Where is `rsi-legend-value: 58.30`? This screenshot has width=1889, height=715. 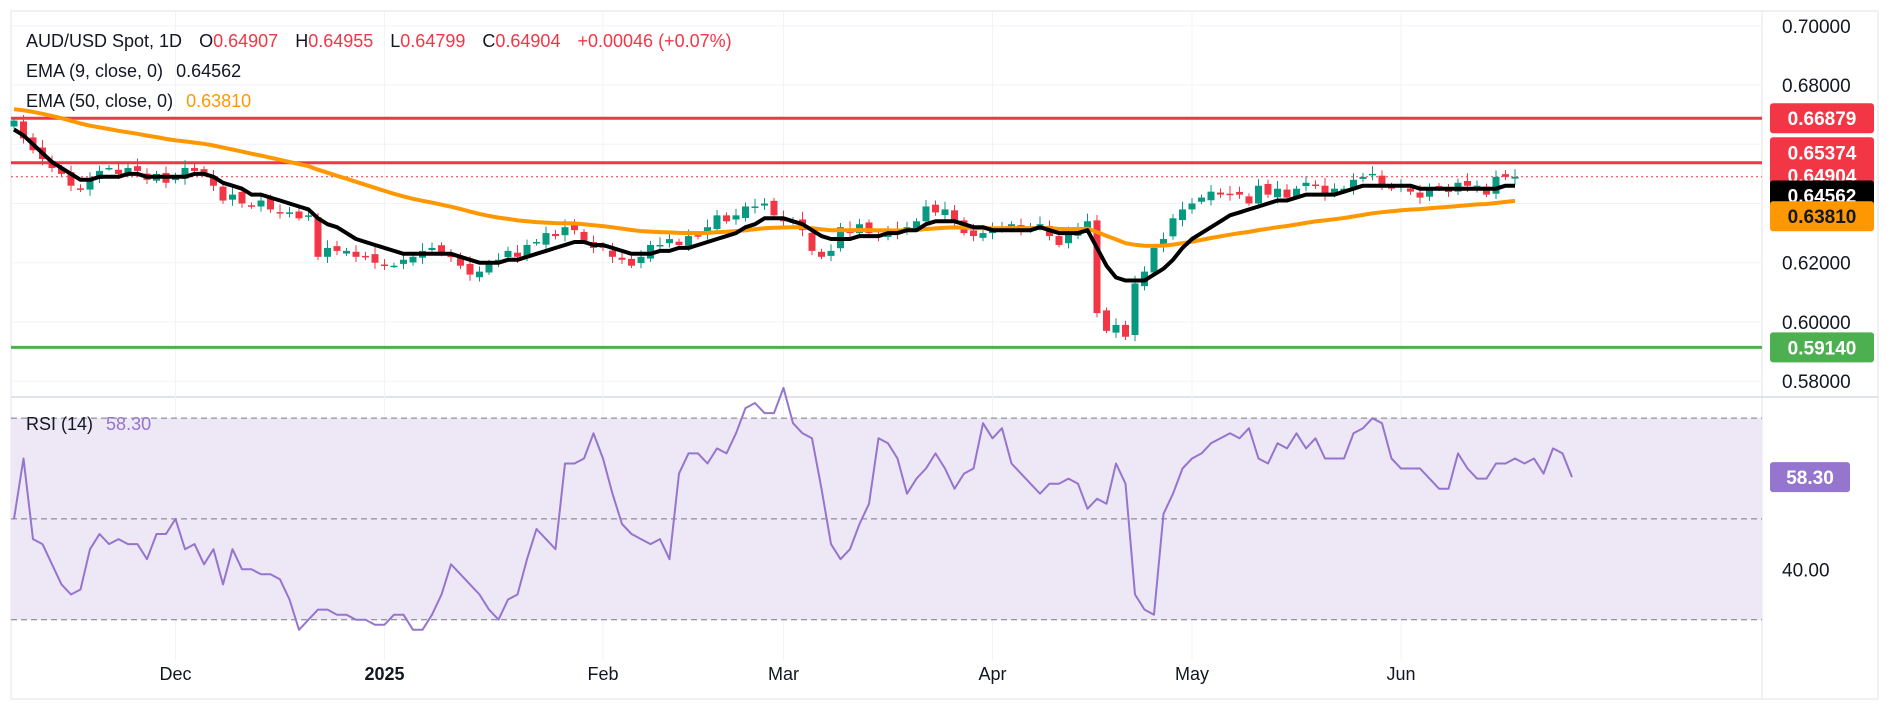
rsi-legend-value: 58.30 is located at coordinates (128, 424).